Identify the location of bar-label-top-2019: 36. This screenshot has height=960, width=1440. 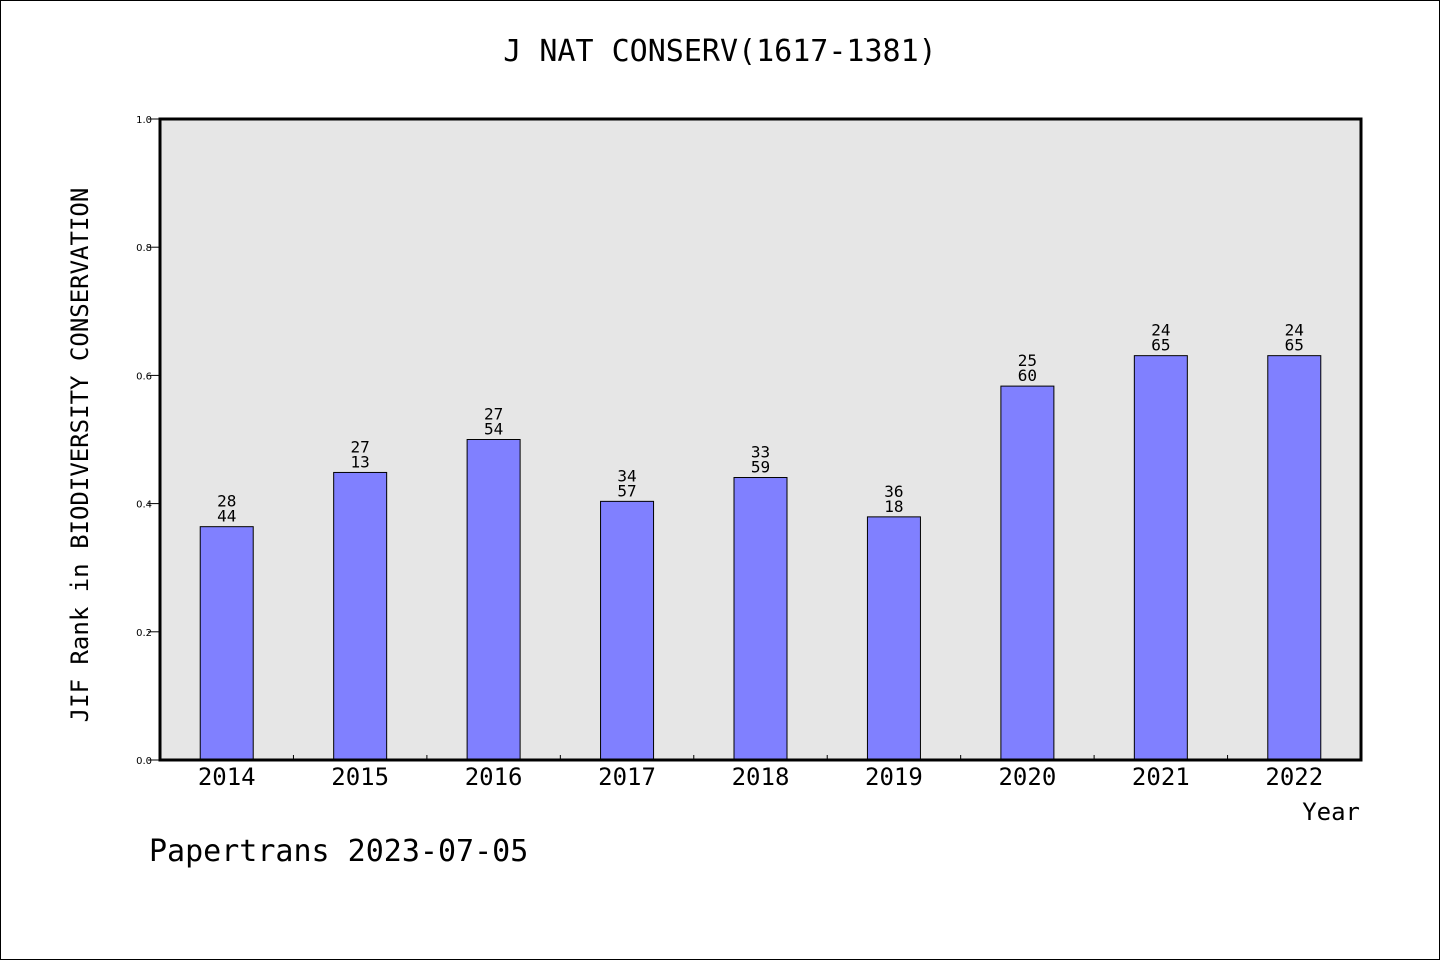
(893, 491).